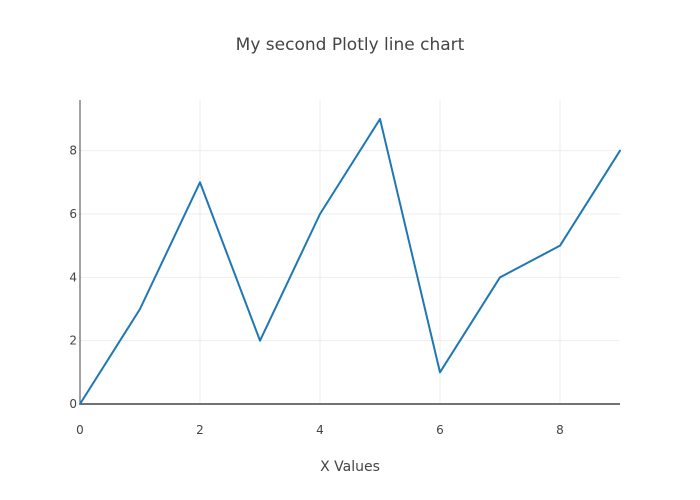  What do you see at coordinates (80, 430) in the screenshot?
I see `x-tick-label-0: 0` at bounding box center [80, 430].